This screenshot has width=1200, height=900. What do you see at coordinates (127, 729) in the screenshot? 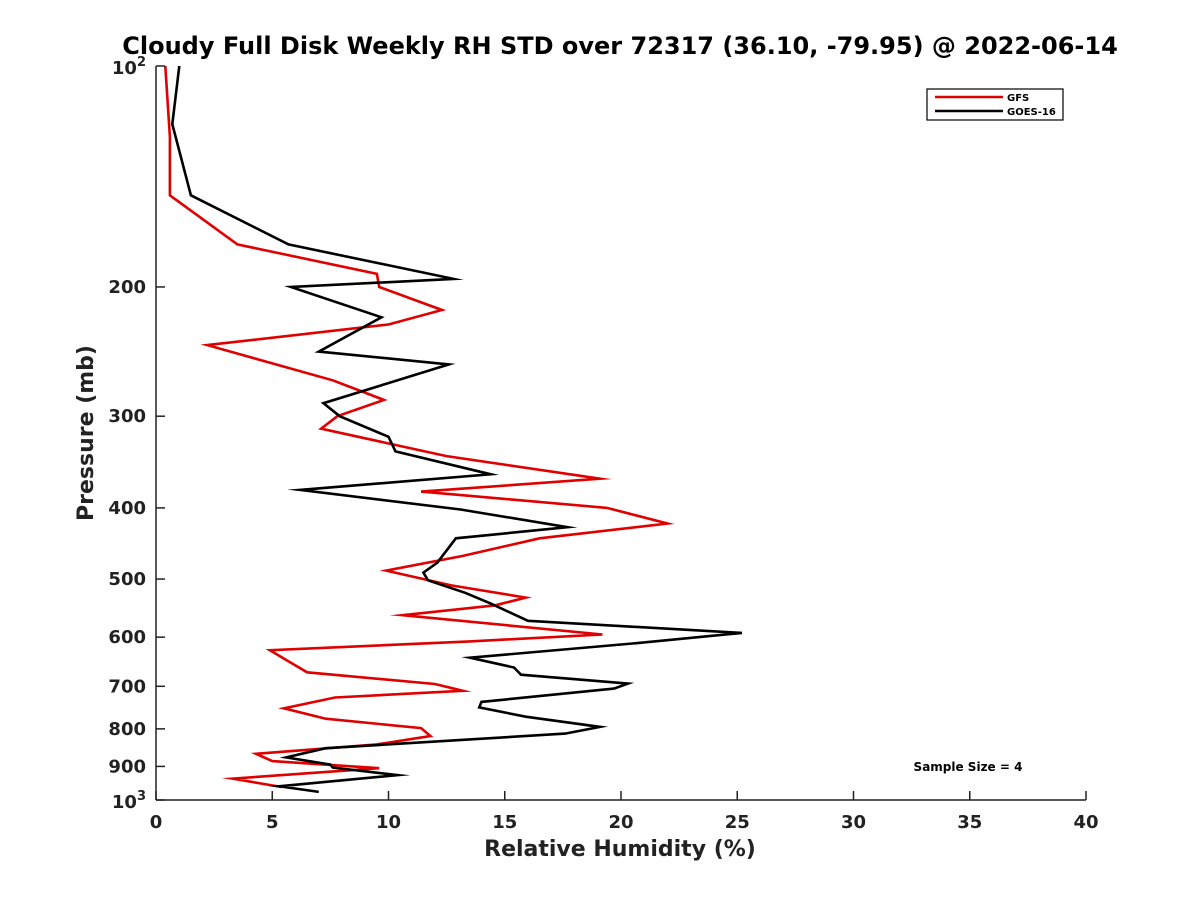
I see `y-tick-label: 800` at bounding box center [127, 729].